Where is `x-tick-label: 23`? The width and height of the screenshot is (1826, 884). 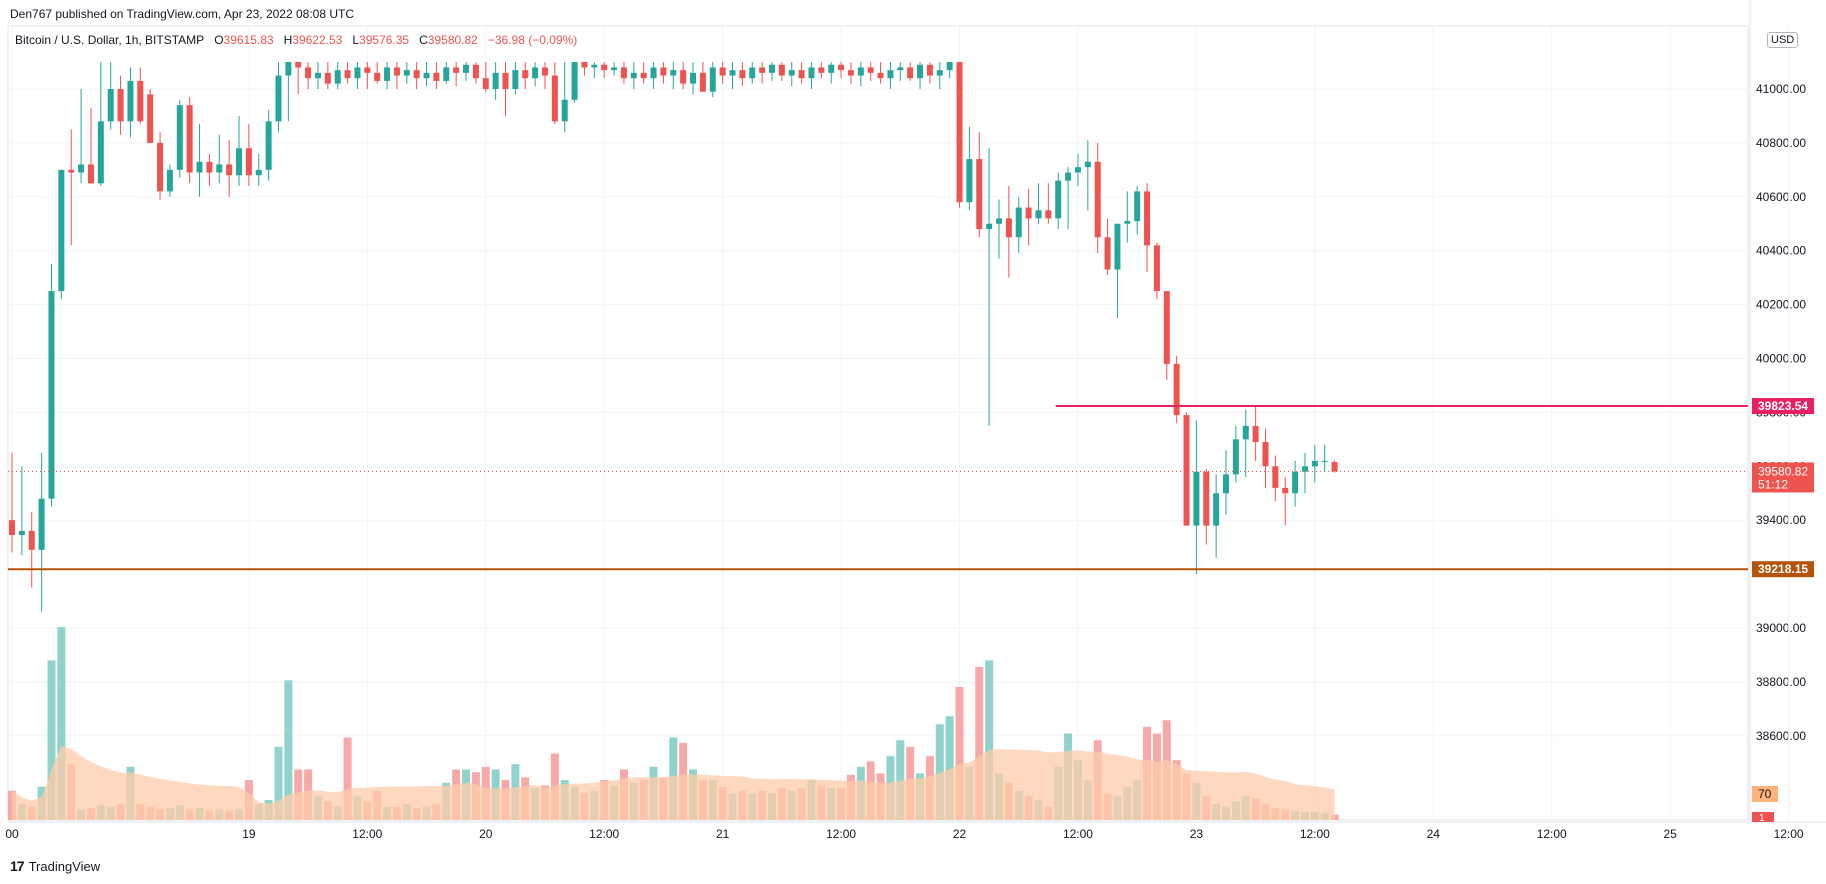
x-tick-label: 23 is located at coordinates (1197, 834).